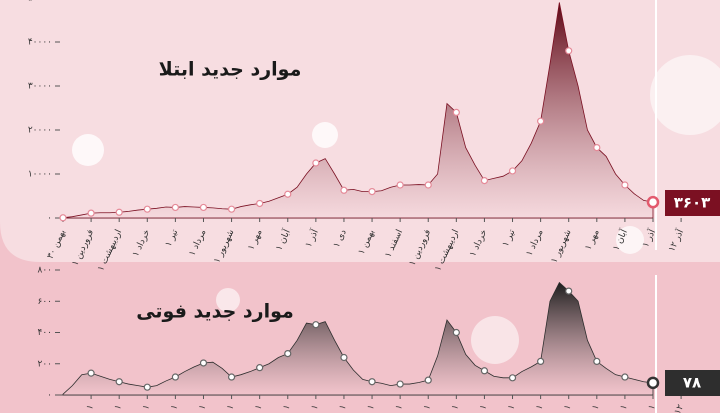 This screenshot has height=413, width=720. I want to click on chart-title: موارد جدید فوتی, so click(215, 312).